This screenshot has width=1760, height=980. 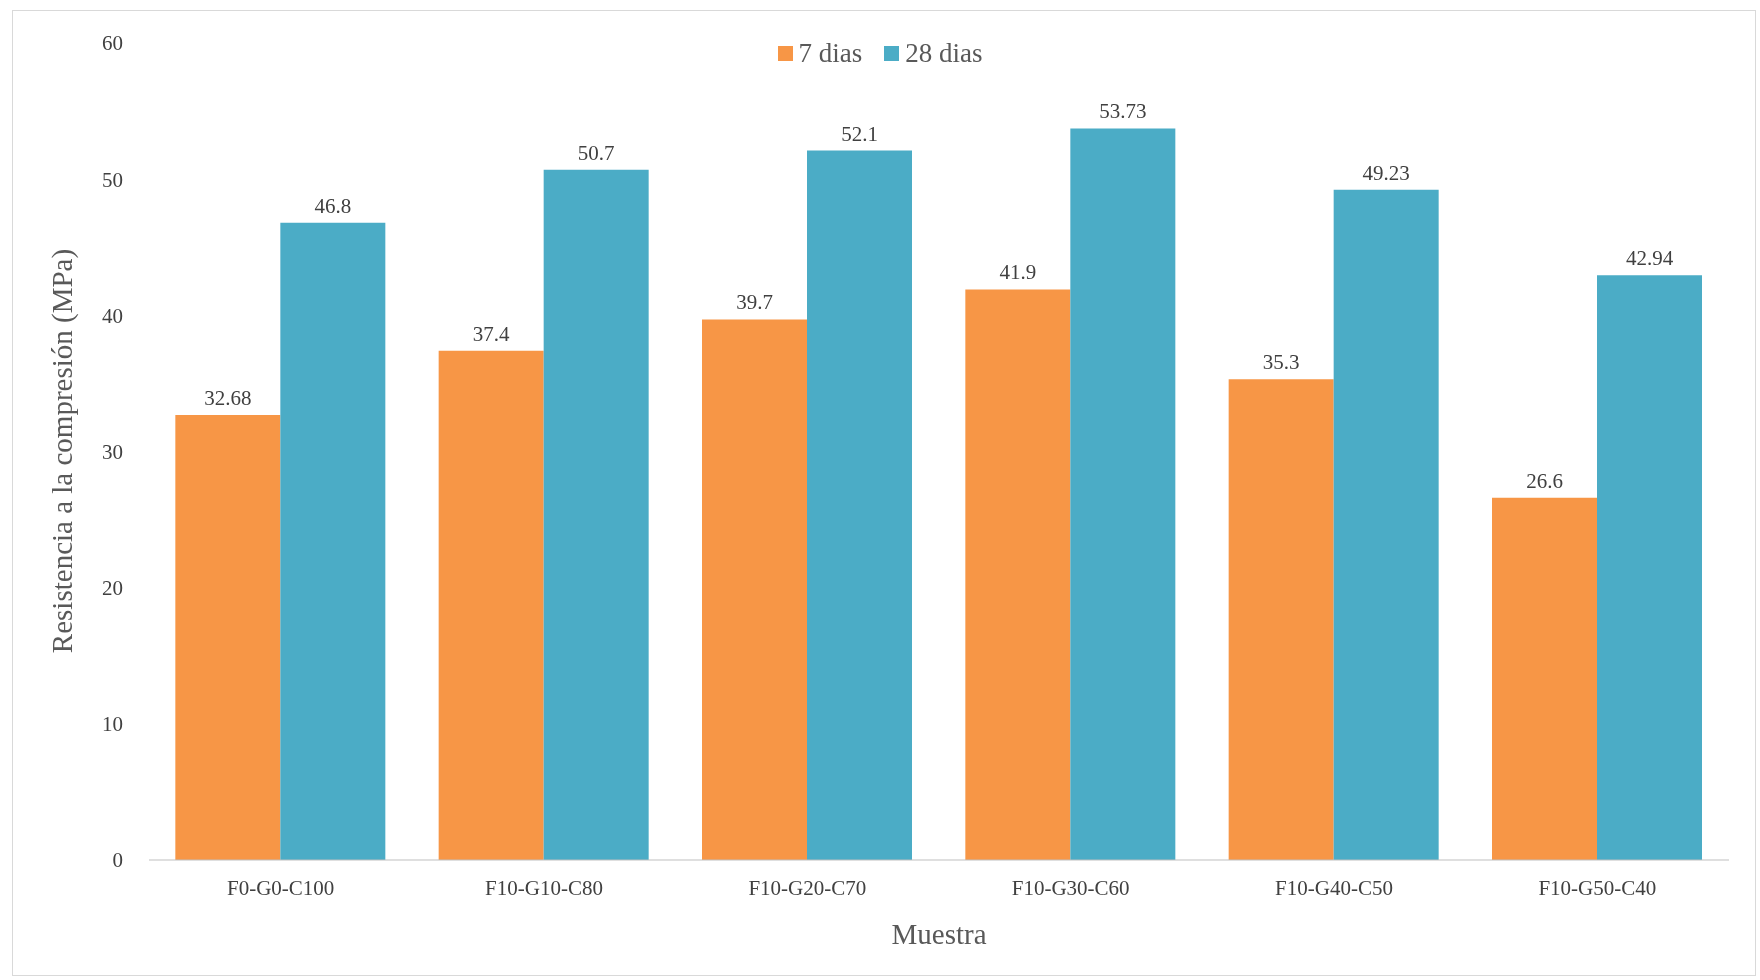 I want to click on x-tick-label: F10-G50-C40, so click(x=1597, y=887).